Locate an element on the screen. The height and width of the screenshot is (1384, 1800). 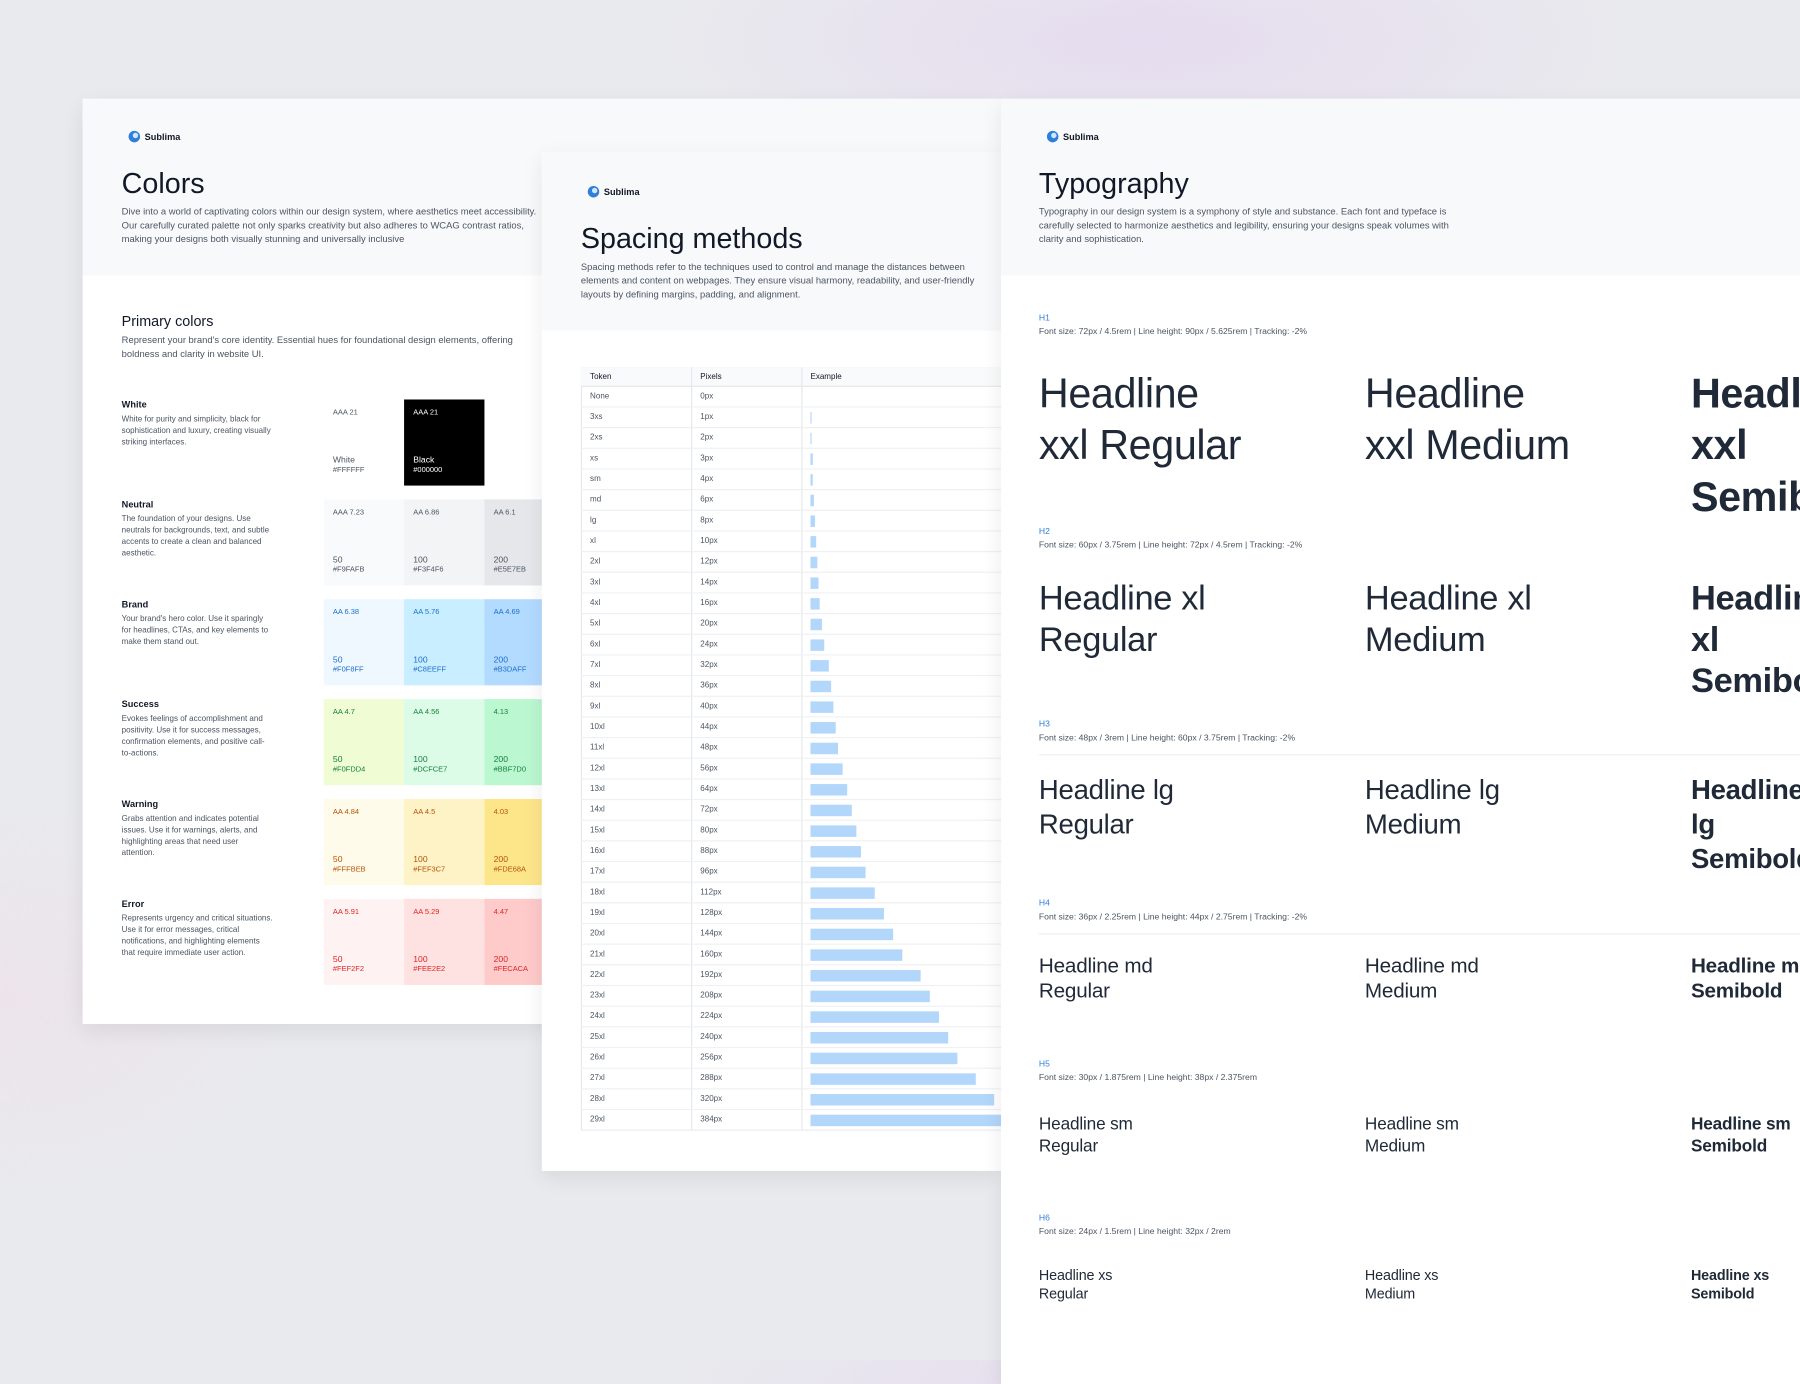
swatch-hex: #FFFFFF is located at coordinates (348, 470).